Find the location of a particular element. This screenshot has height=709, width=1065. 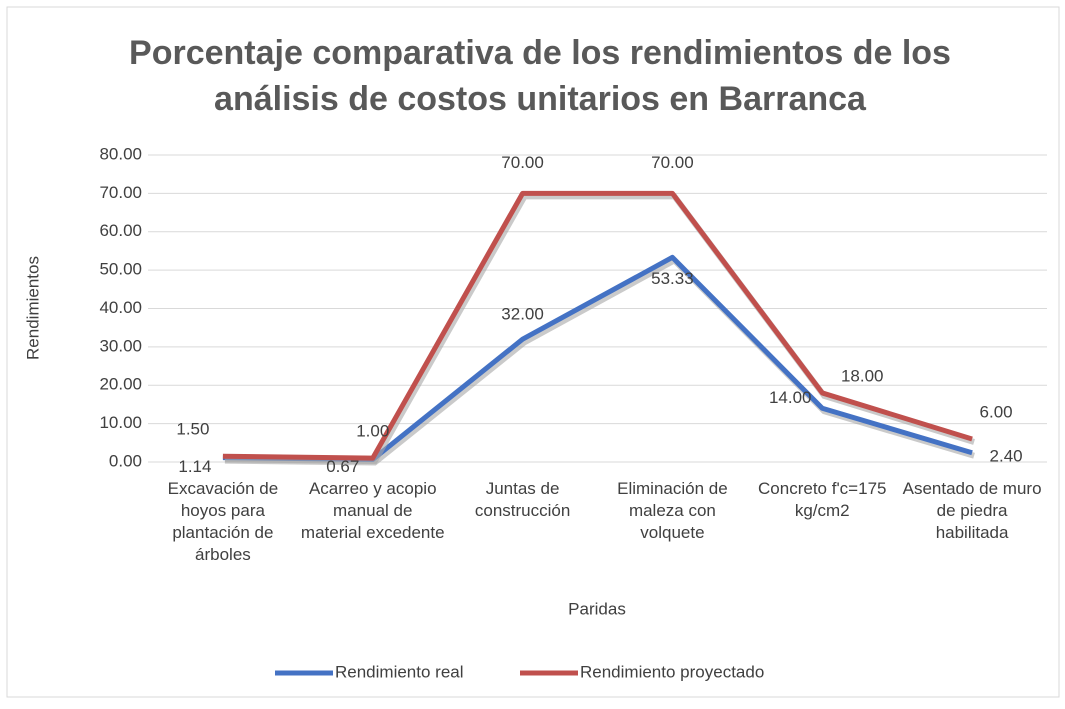

data-label: 1.50 is located at coordinates (192, 429).